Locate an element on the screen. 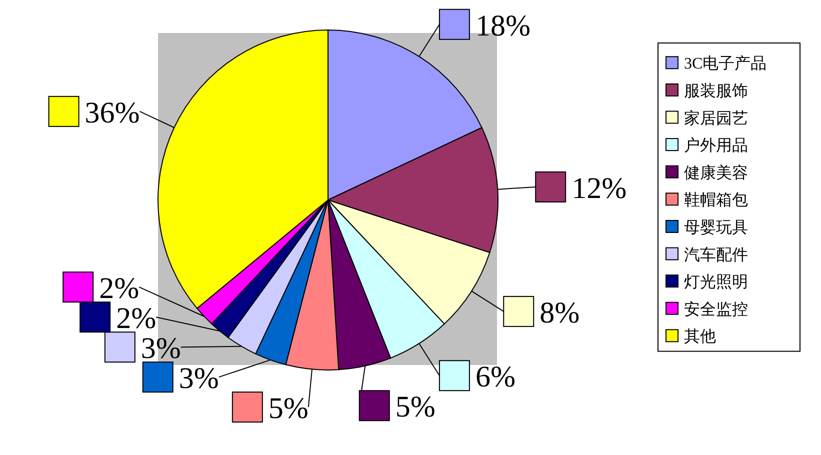 Image resolution: width=821 pixels, height=455 pixels. data-label: 5% is located at coordinates (288, 409).